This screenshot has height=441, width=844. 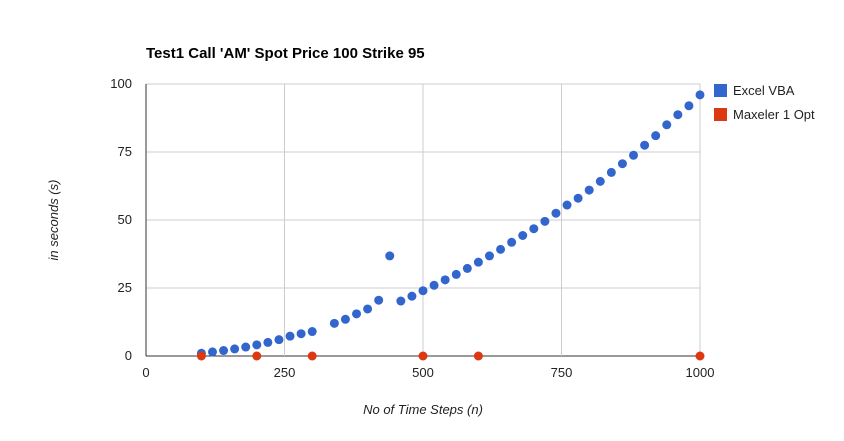 I want to click on y-tick-label: 100, so click(x=121, y=83).